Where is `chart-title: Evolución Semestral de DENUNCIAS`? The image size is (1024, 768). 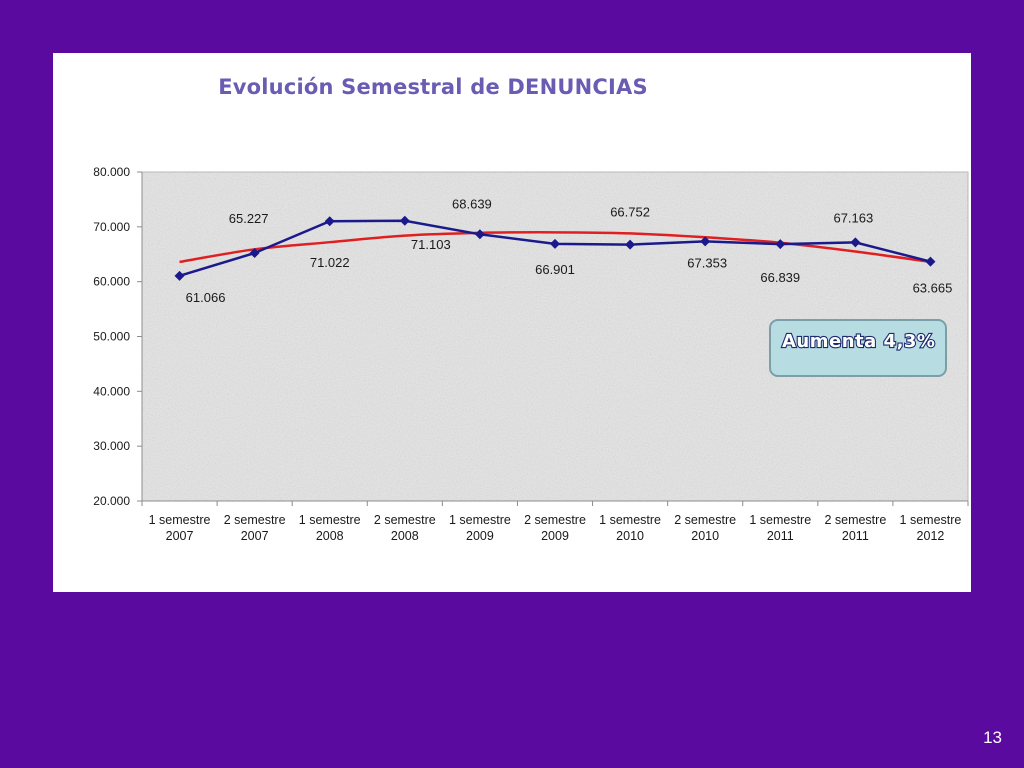 chart-title: Evolución Semestral de DENUNCIAS is located at coordinates (433, 87).